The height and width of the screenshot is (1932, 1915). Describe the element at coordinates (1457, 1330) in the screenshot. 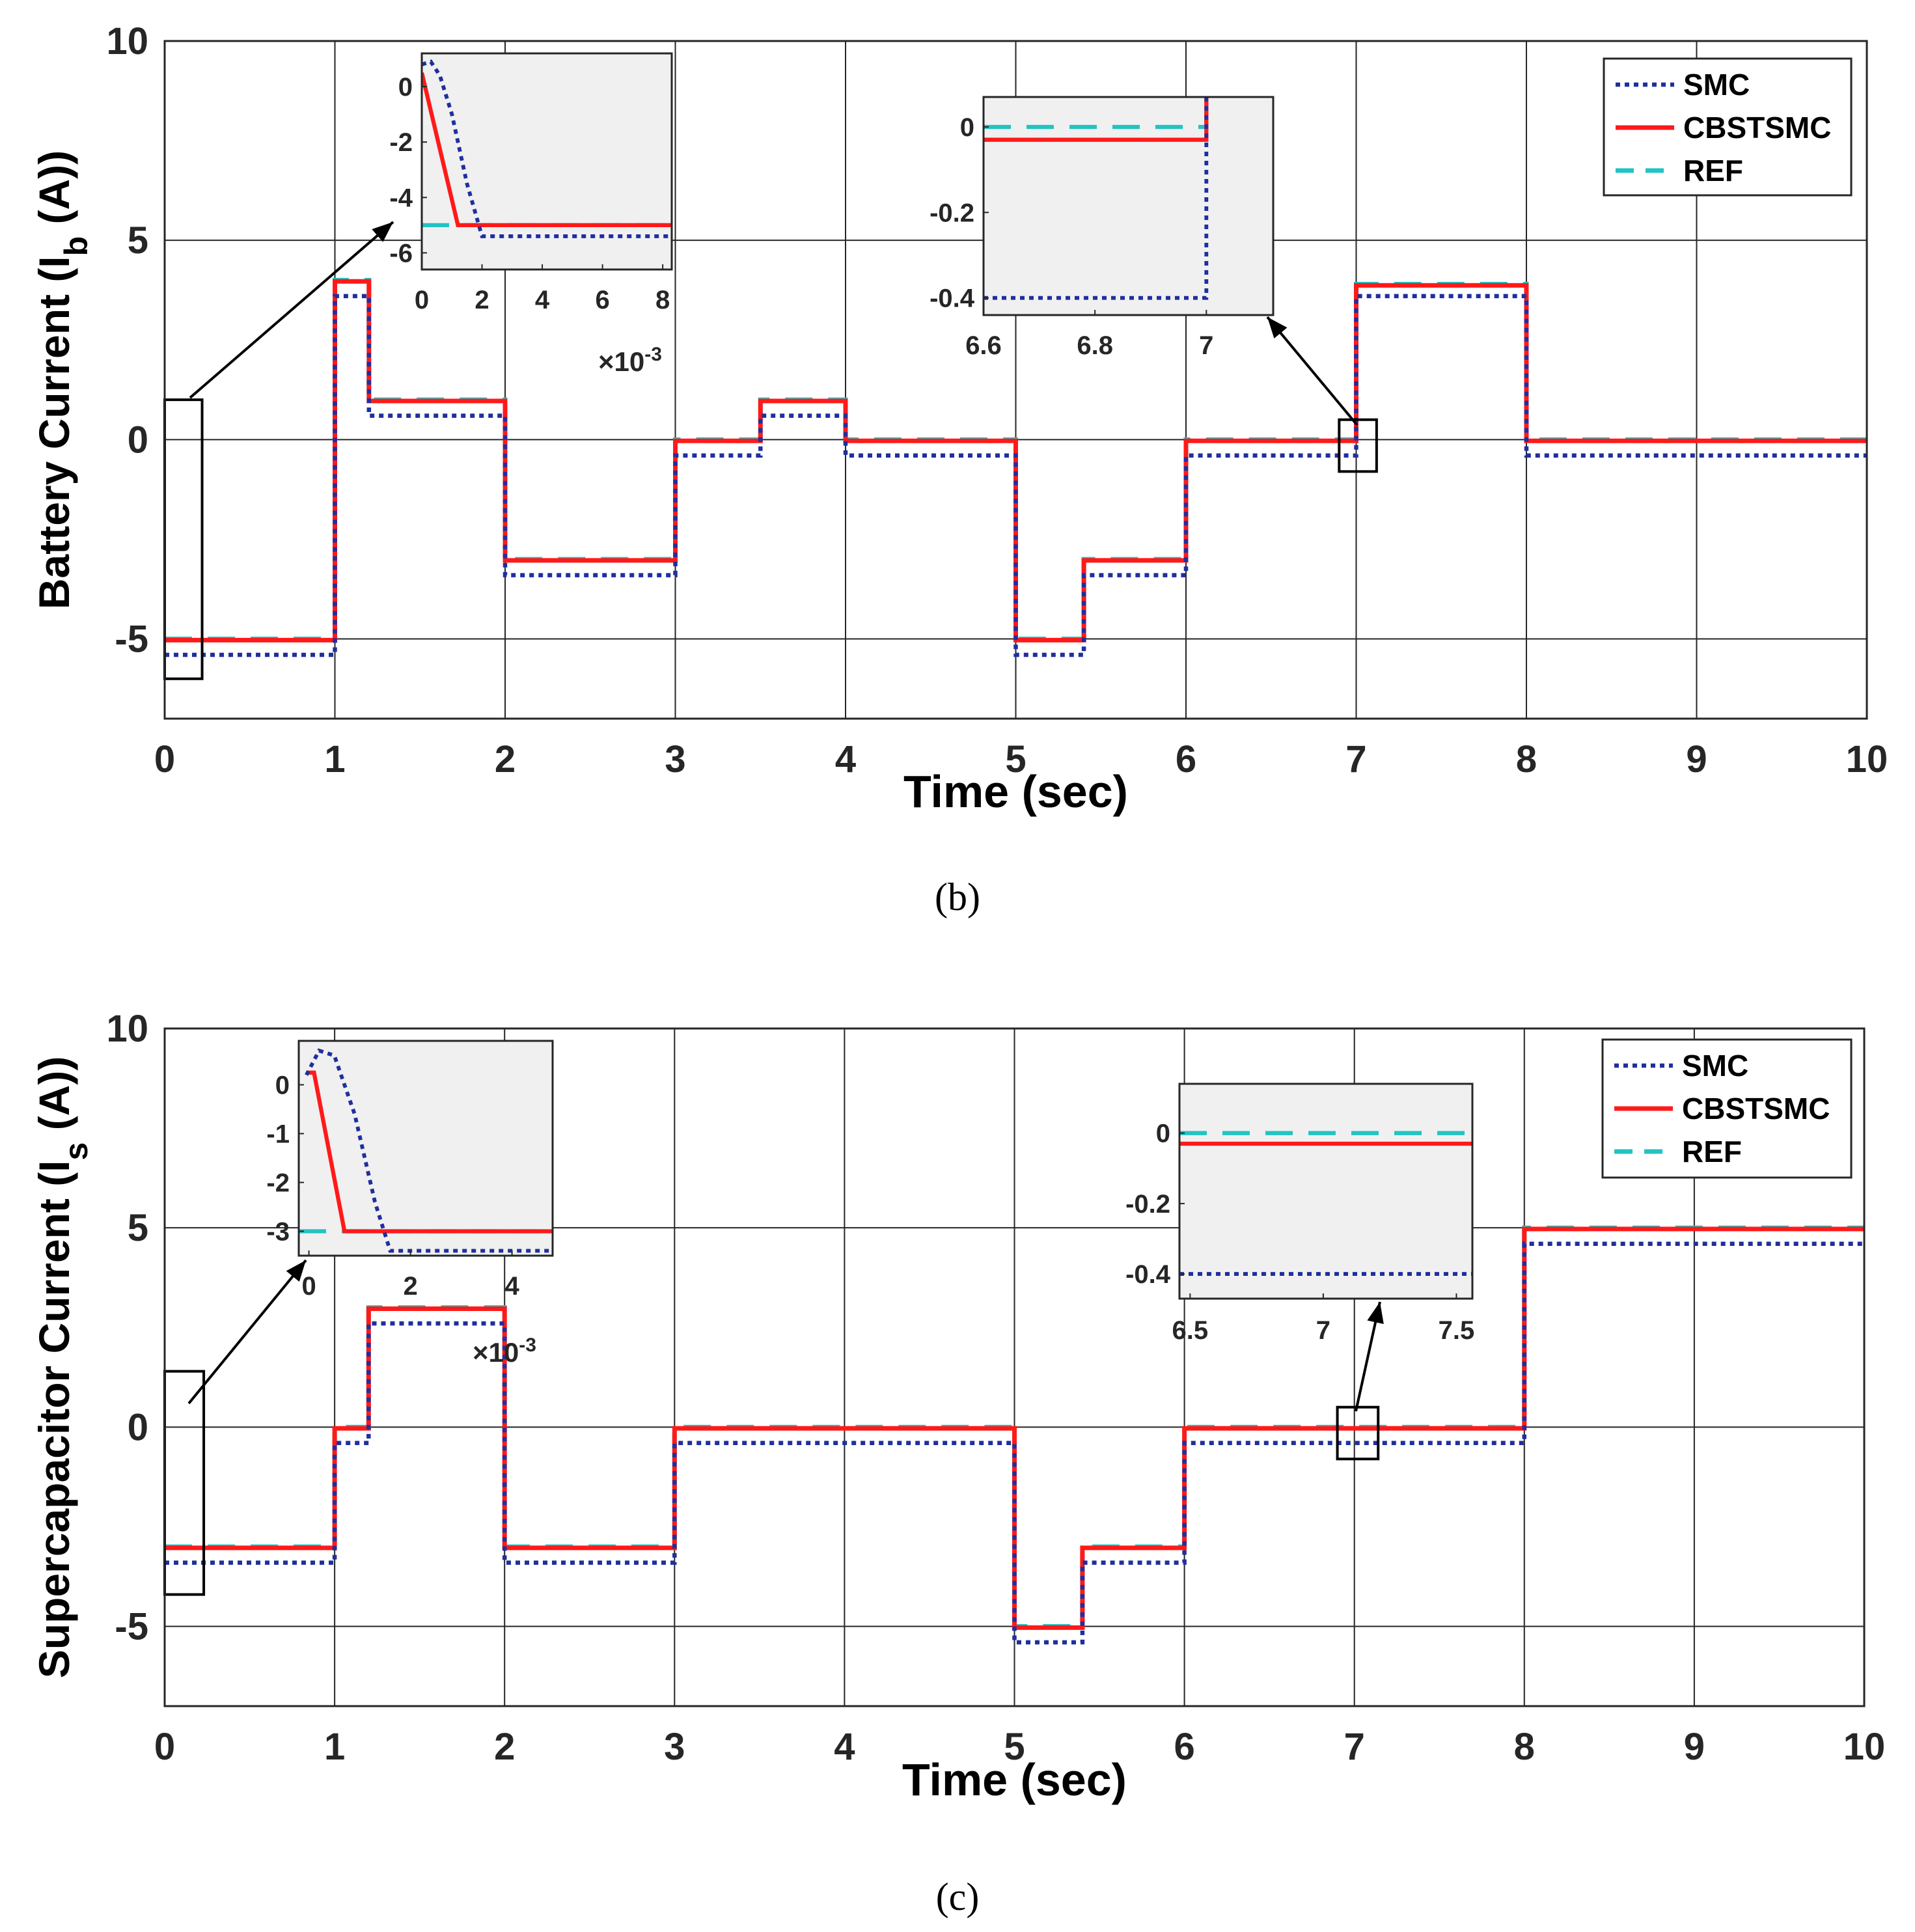

I see `inset-x-tick-label: 7.5` at that location.